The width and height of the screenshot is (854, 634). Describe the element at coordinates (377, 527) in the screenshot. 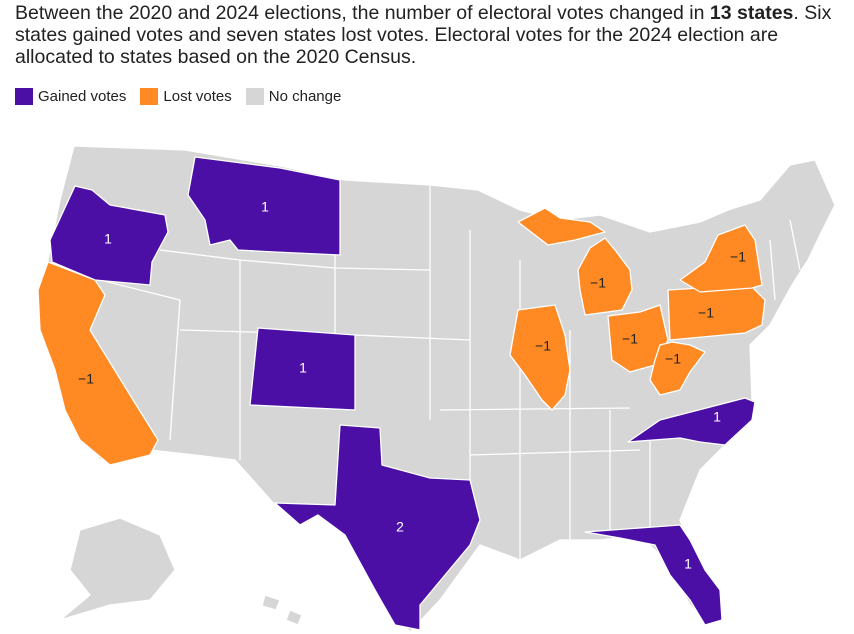

I see `state-texas` at that location.